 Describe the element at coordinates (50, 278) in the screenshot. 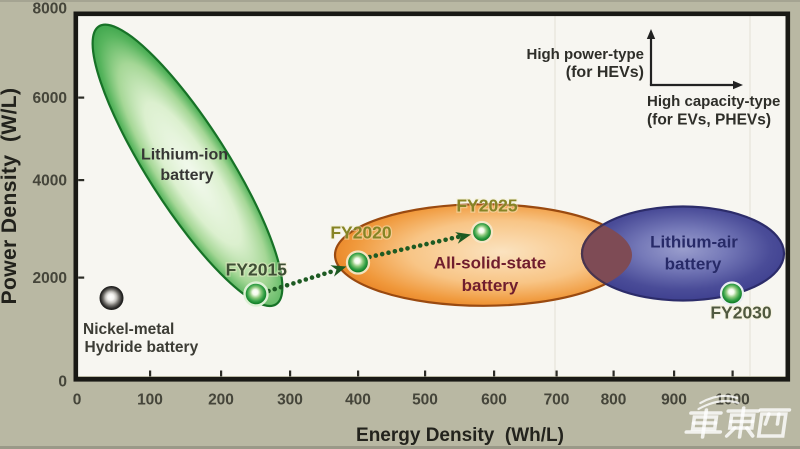

I see `svg-text: 2000` at that location.